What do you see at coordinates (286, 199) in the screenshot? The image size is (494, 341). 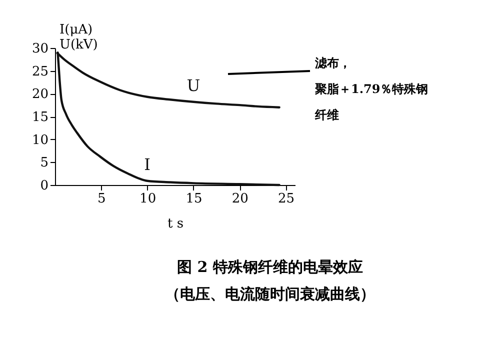 I see `x-tick-label: 25` at bounding box center [286, 199].